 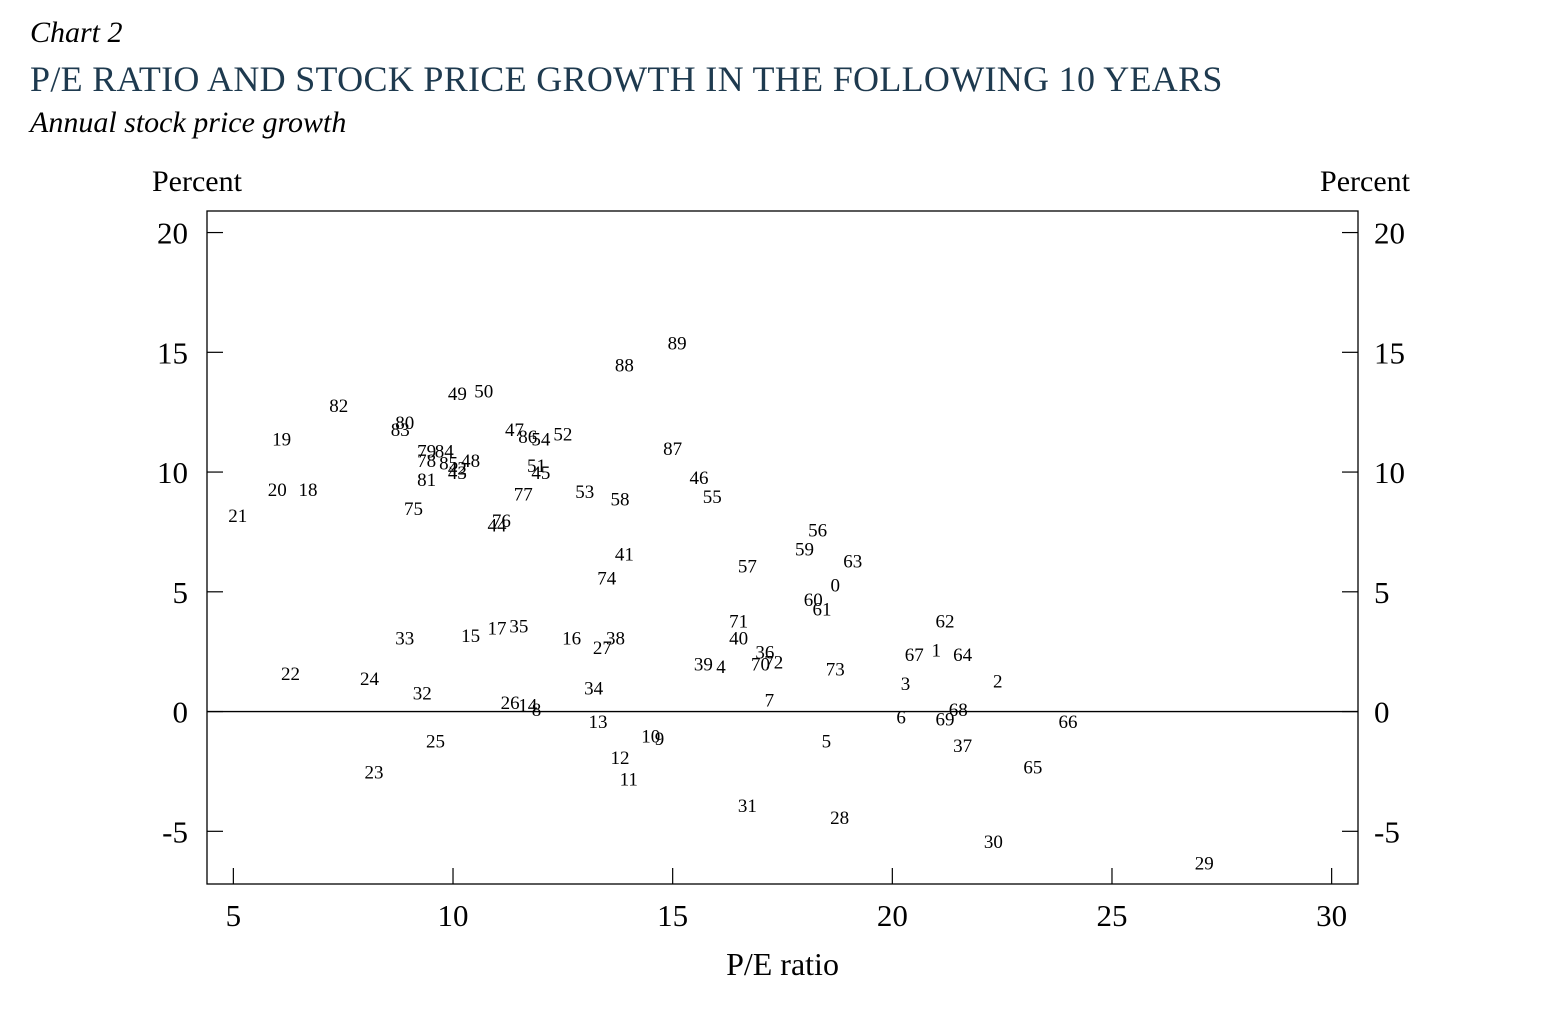 What do you see at coordinates (536, 466) in the screenshot?
I see `data-point-label: 51` at bounding box center [536, 466].